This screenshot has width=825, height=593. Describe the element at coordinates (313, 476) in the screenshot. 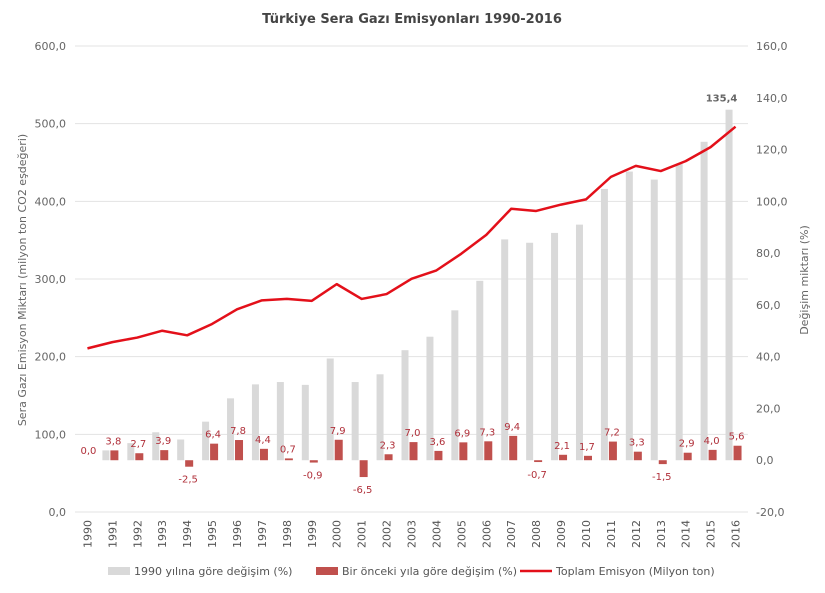

I see `yoy-data-label: -0,9` at that location.